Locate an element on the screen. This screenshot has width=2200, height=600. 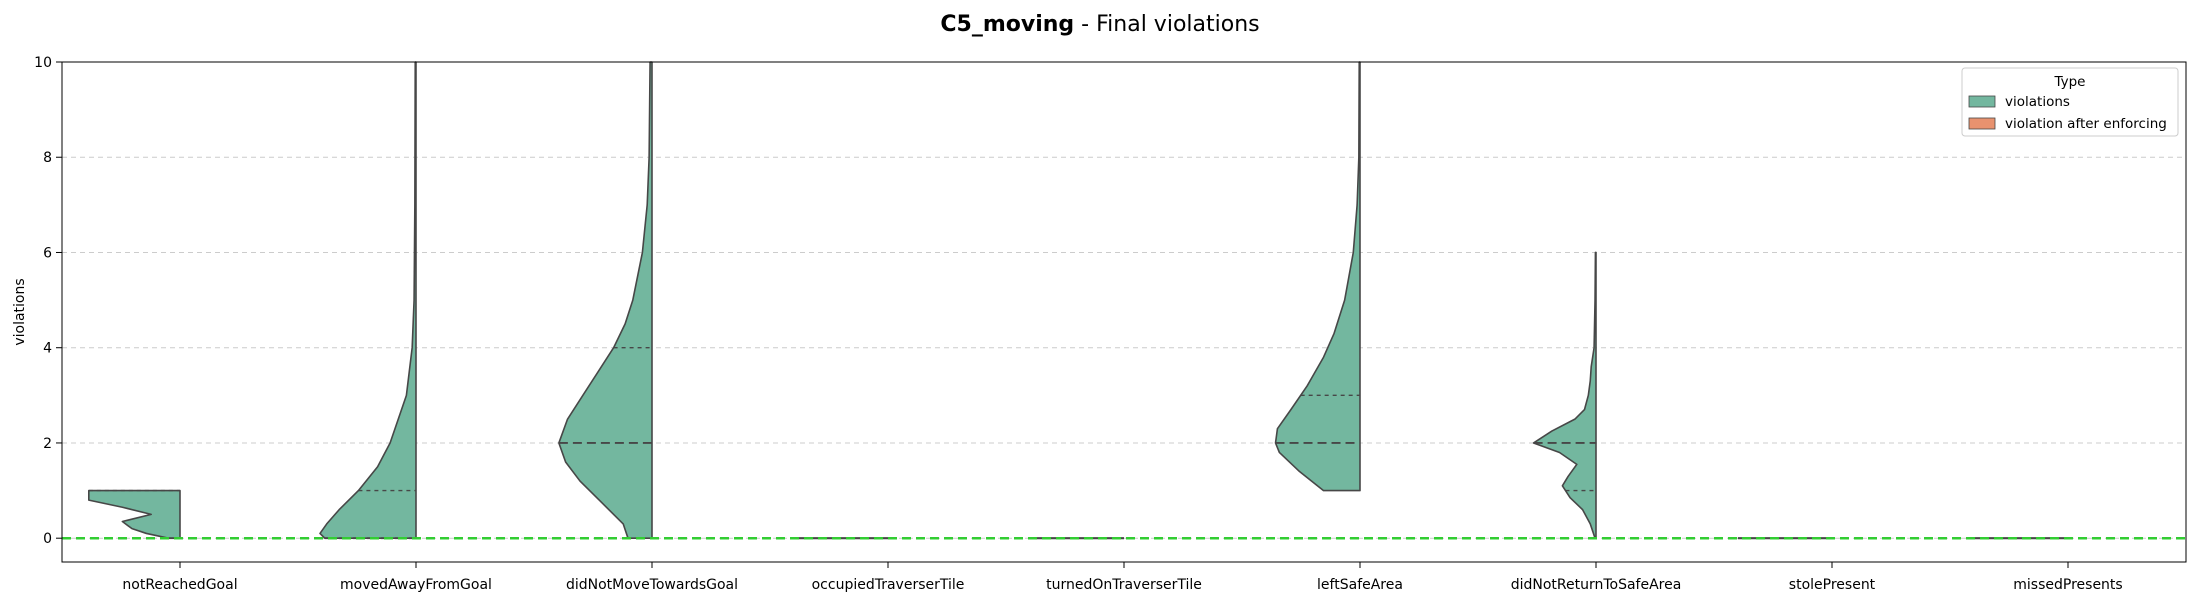
legend-swatch-violations is located at coordinates (1982, 101).